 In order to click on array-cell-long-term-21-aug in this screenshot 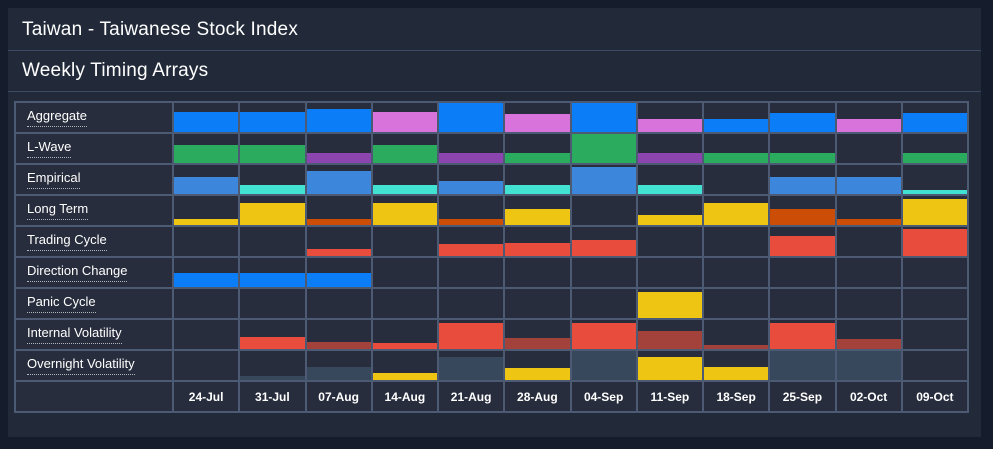, I will do `click(471, 210)`.